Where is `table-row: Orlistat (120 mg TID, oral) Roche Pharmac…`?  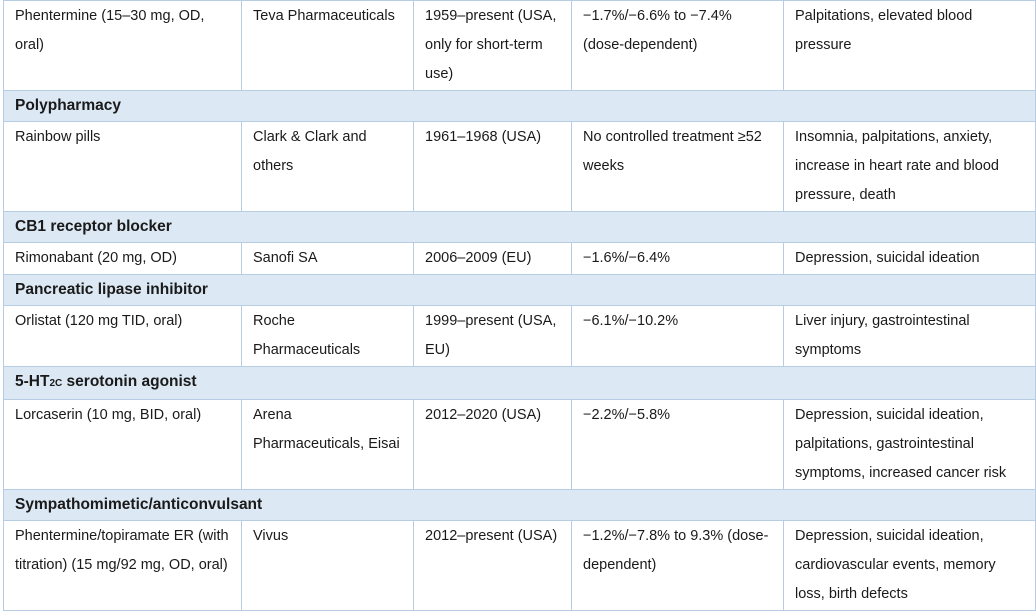 table-row: Orlistat (120 mg TID, oral) Roche Pharmac… is located at coordinates (519, 336).